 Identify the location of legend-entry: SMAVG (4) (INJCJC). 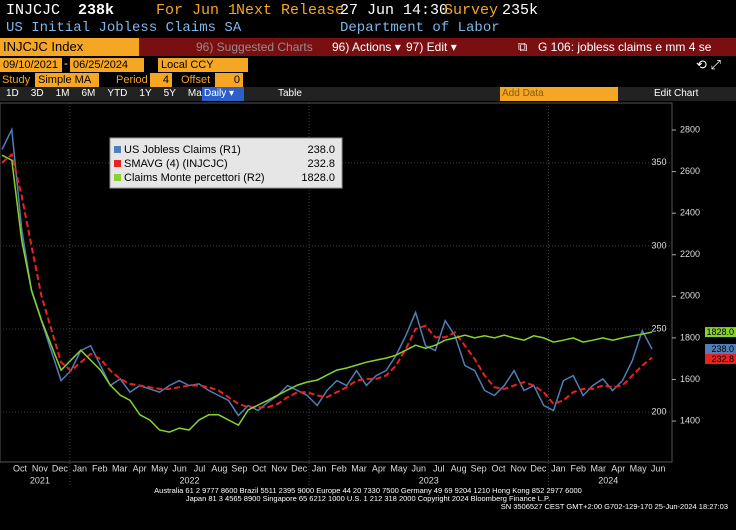
(176, 164).